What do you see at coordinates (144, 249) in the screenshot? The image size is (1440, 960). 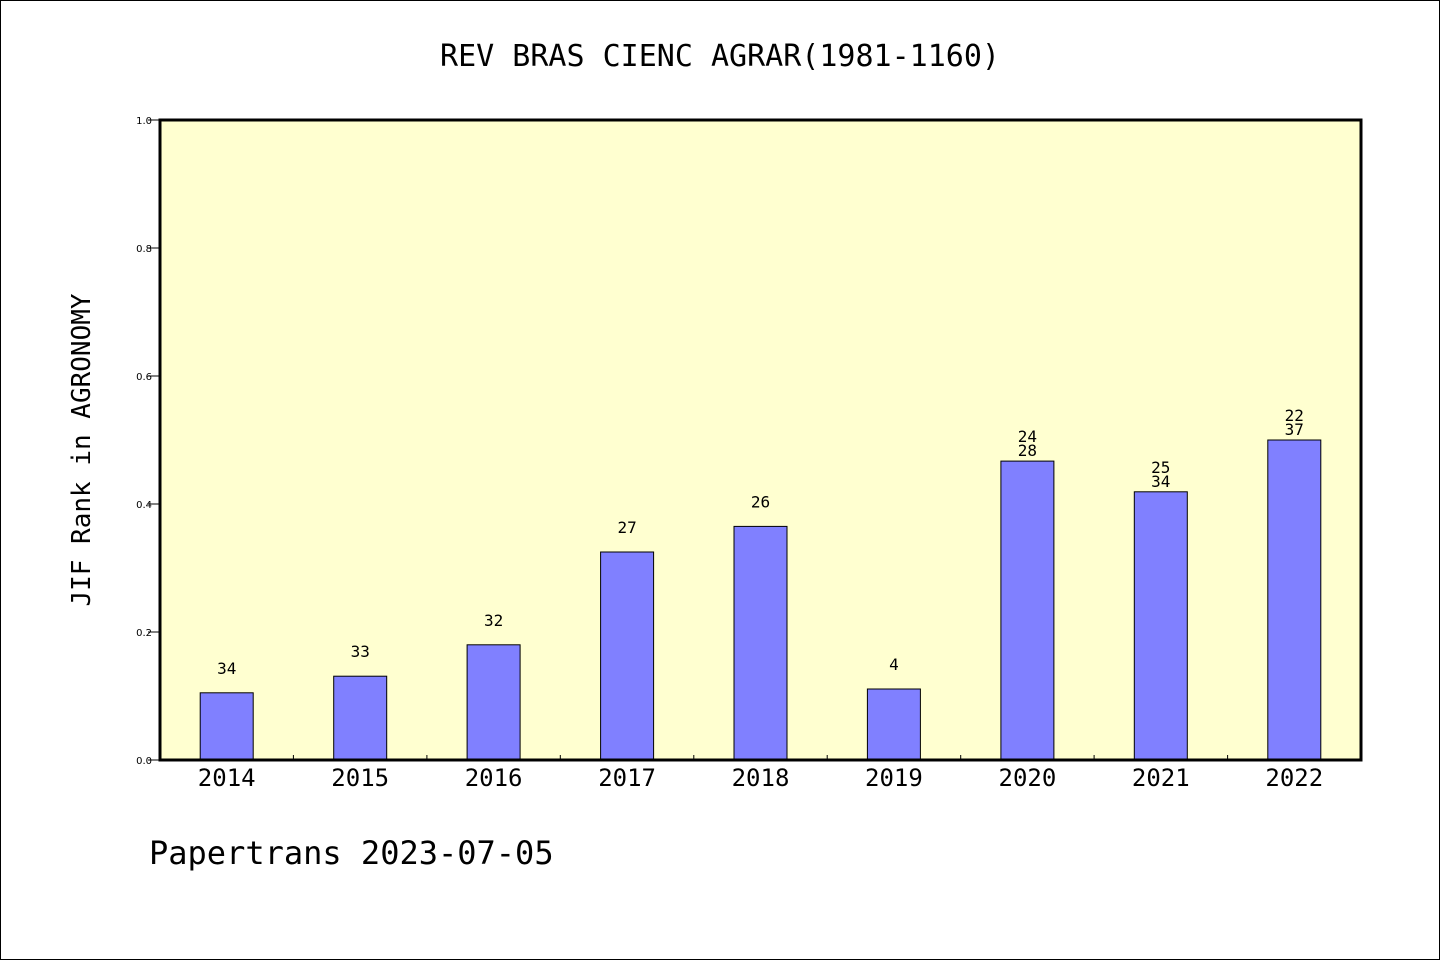 I see `y-tick-label-0.8: 0.8` at bounding box center [144, 249].